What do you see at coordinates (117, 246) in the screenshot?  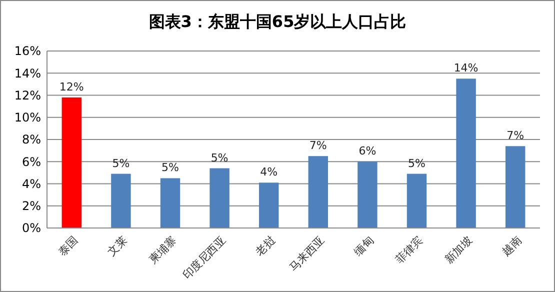 I see `x-tick-label: 文莱` at bounding box center [117, 246].